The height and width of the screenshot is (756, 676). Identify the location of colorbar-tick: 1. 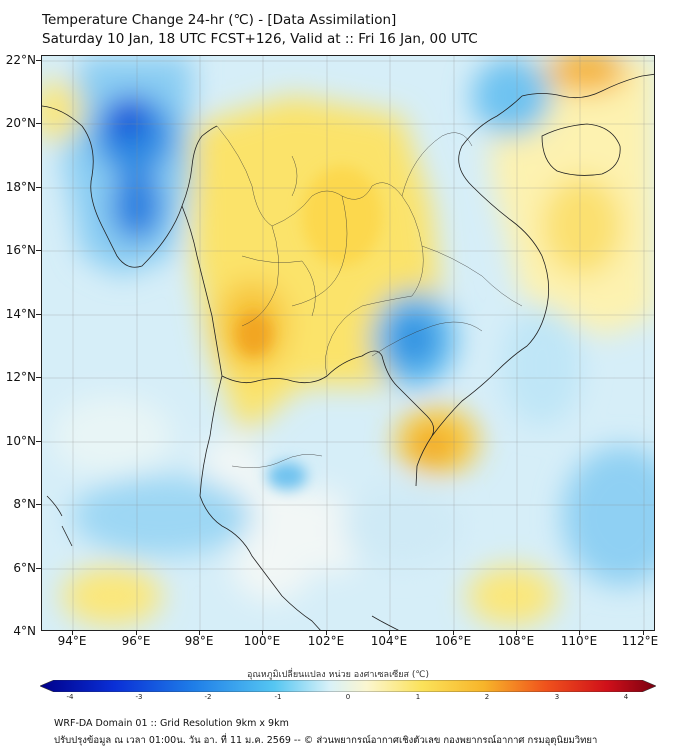
(418, 697).